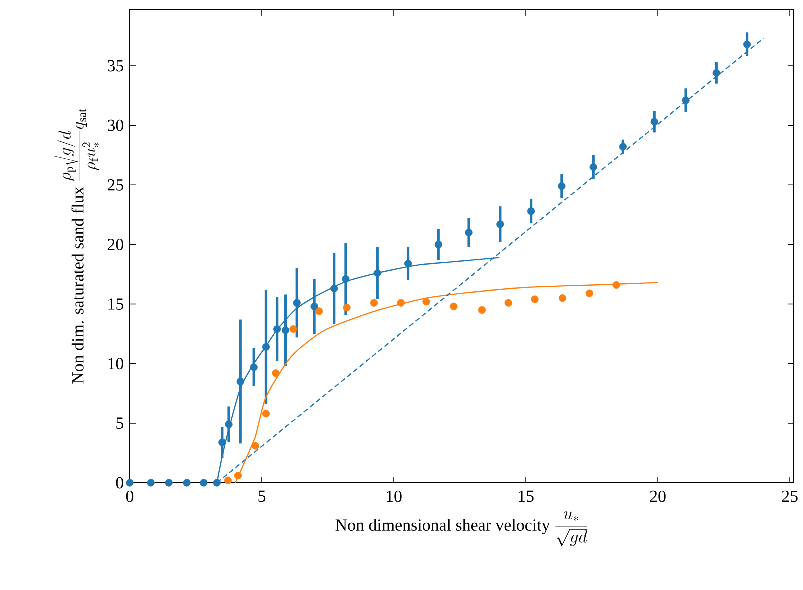 This screenshot has width=803, height=590. What do you see at coordinates (120, 424) in the screenshot?
I see `y-tick-label: 5` at bounding box center [120, 424].